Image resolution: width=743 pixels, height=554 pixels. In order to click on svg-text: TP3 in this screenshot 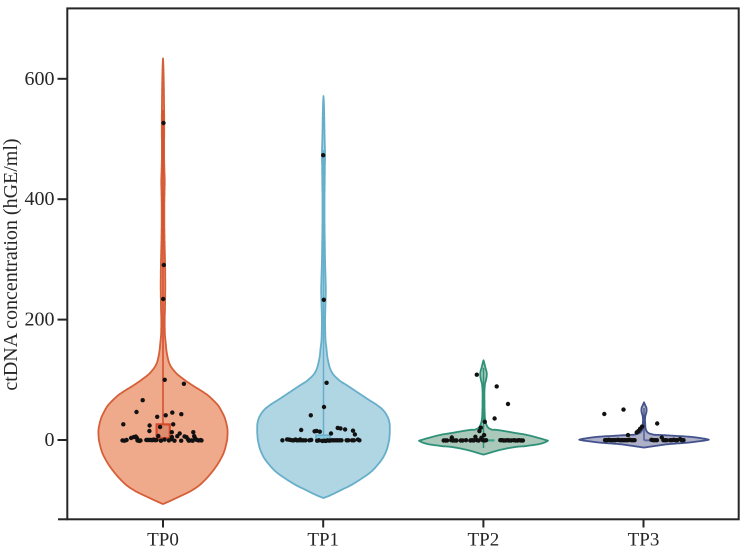, I will do `click(644, 540)`.